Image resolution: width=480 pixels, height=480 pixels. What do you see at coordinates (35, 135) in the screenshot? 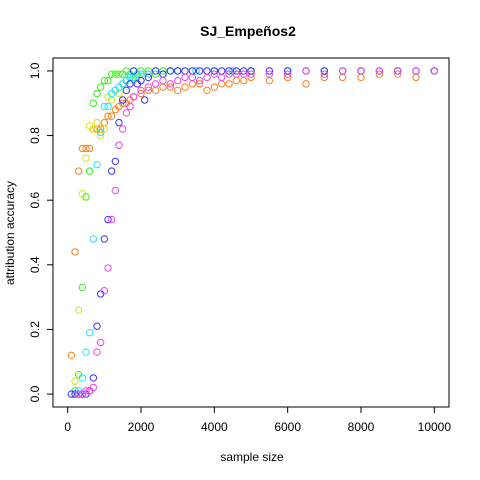
I see `y-tick-label-4: 0.8` at bounding box center [35, 135].